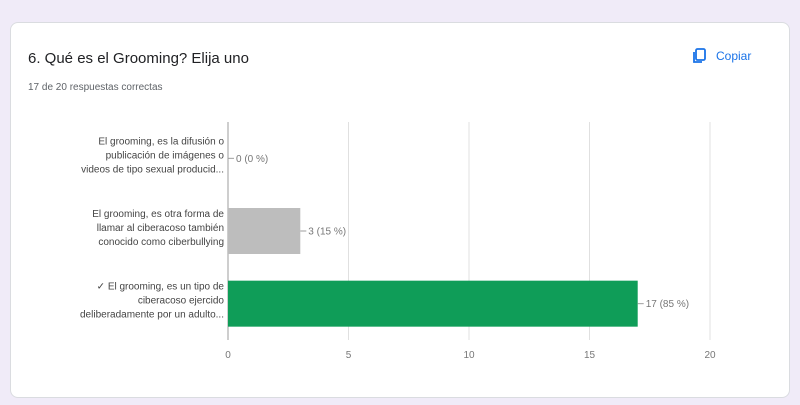  I want to click on value-label: 17 (85 %), so click(667, 304).